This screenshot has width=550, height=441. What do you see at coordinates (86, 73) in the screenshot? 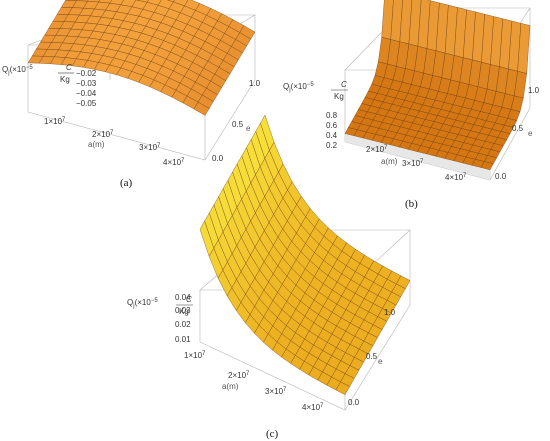
I see `panel-a-z-tick: −0.02` at bounding box center [86, 73].